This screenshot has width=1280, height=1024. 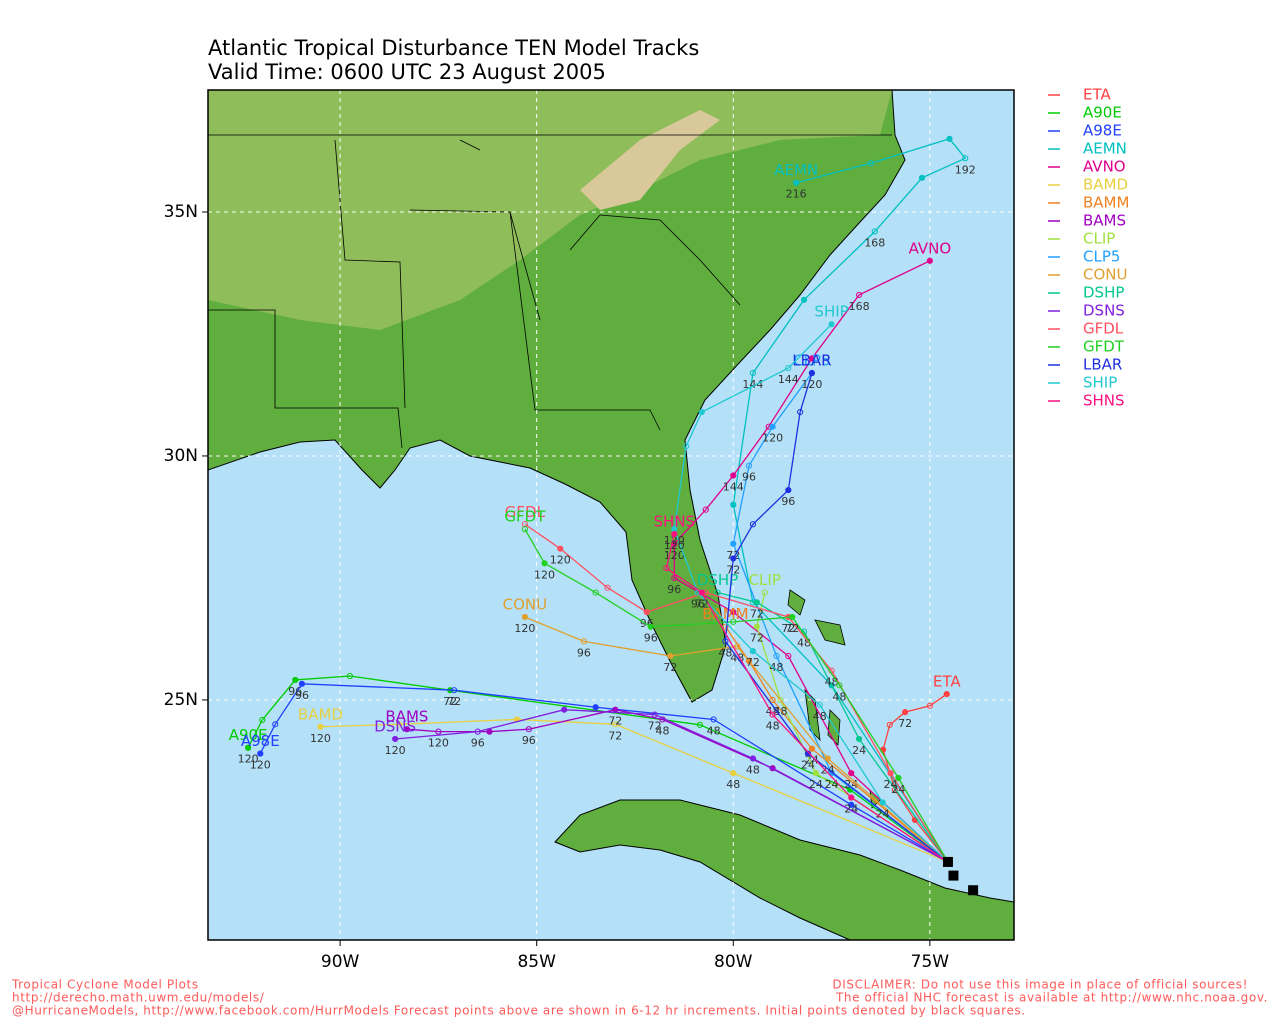 I want to click on track-name: CLP5, so click(x=811, y=361).